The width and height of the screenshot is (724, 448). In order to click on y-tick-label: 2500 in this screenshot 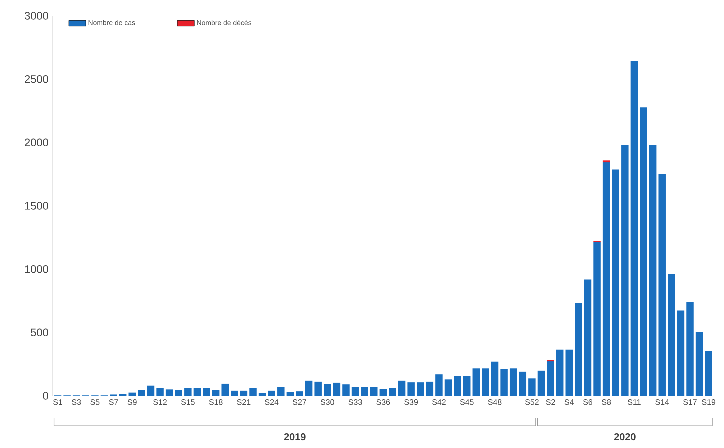, I will do `click(36, 79)`.